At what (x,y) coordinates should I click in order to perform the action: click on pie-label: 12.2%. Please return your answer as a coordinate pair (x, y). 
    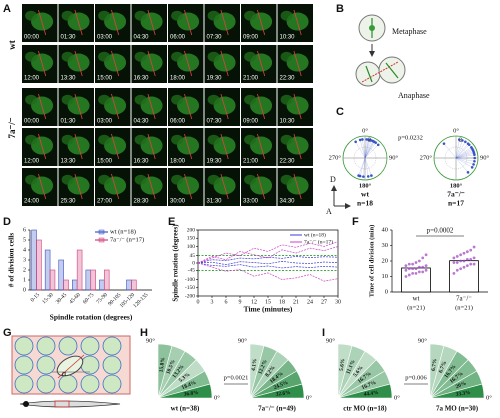
    Looking at the image, I should click on (262, 367).